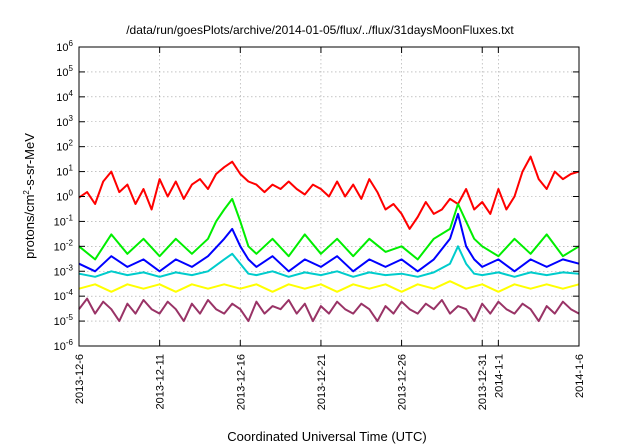 The width and height of the screenshot is (640, 448). What do you see at coordinates (71, 193) in the screenshot?
I see `y-tick-exp: 0` at bounding box center [71, 193].